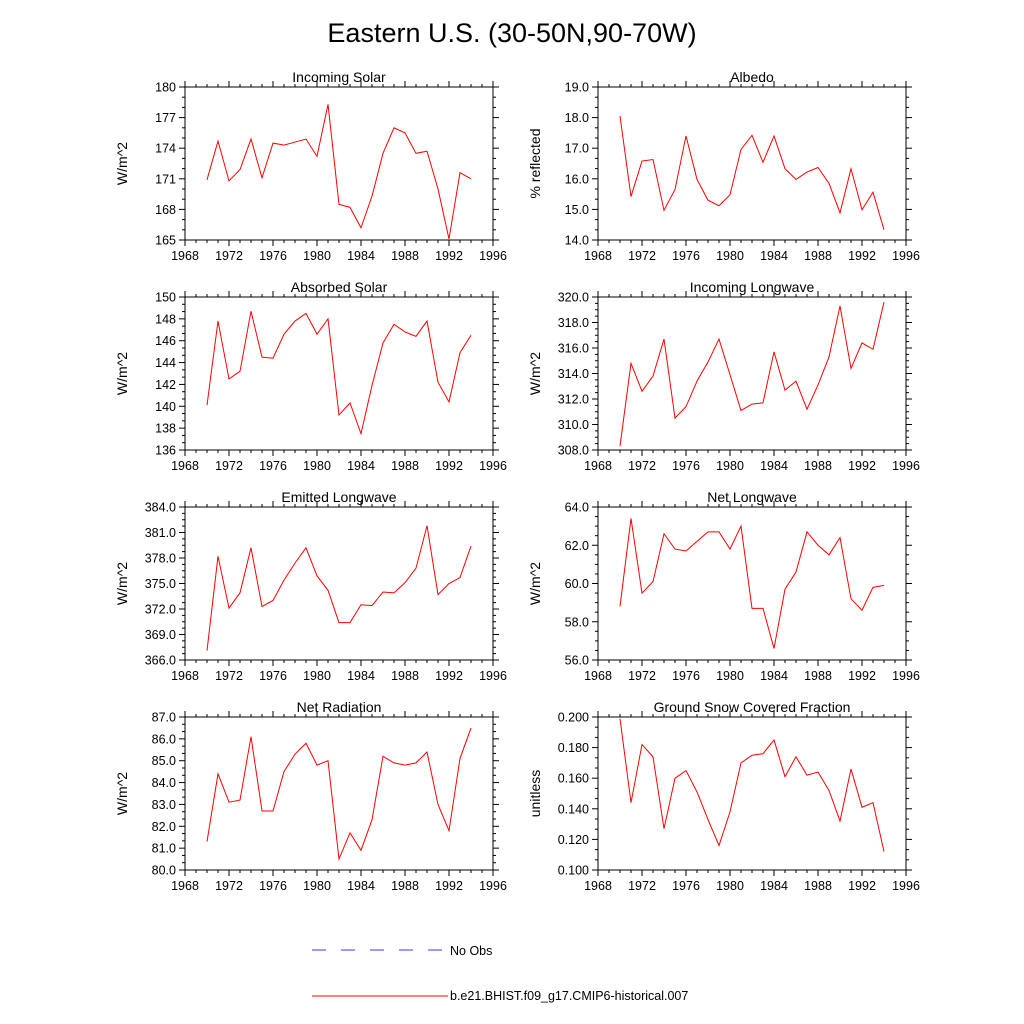 This screenshot has width=1024, height=1024. Describe the element at coordinates (165, 341) in the screenshot. I see `y-tick-label: 146` at that location.